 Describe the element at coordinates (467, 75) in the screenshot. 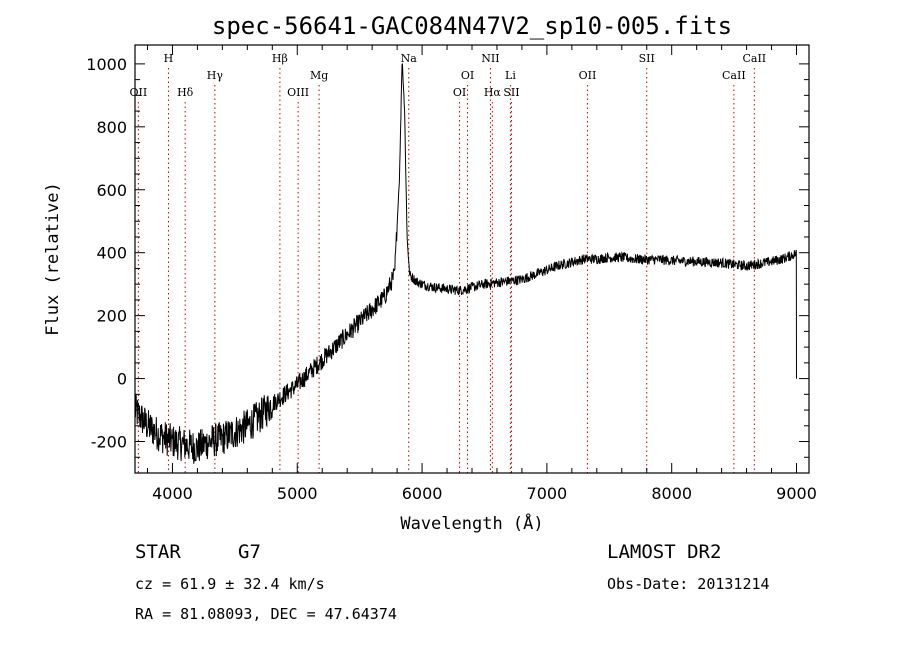

I see `line-label-9: OI` at that location.